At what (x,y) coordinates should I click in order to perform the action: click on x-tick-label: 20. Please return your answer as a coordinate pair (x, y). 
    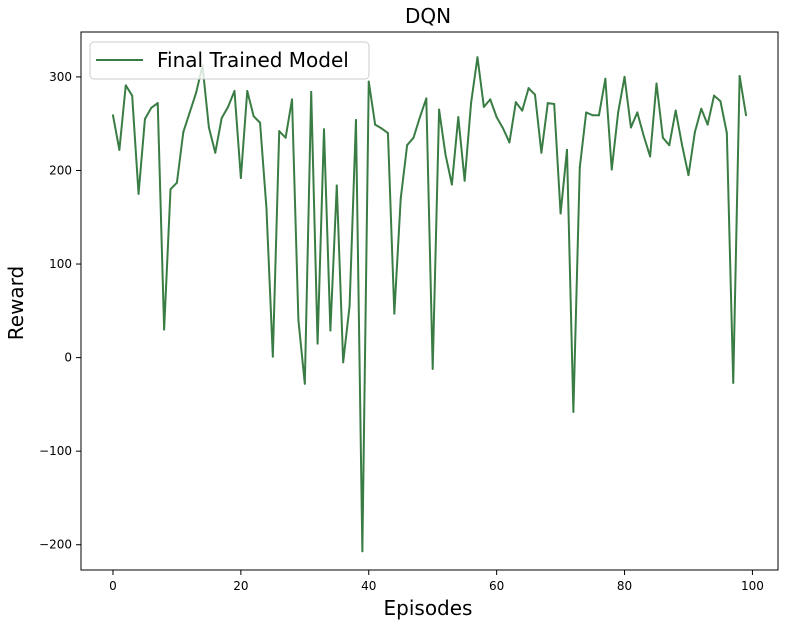
    Looking at the image, I should click on (240, 586).